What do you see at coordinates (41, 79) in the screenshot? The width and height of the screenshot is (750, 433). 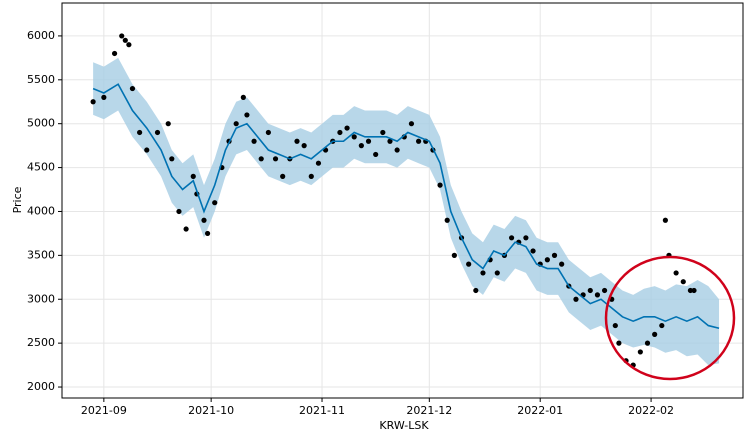 I see `y-tick-label: 5500` at bounding box center [41, 79].